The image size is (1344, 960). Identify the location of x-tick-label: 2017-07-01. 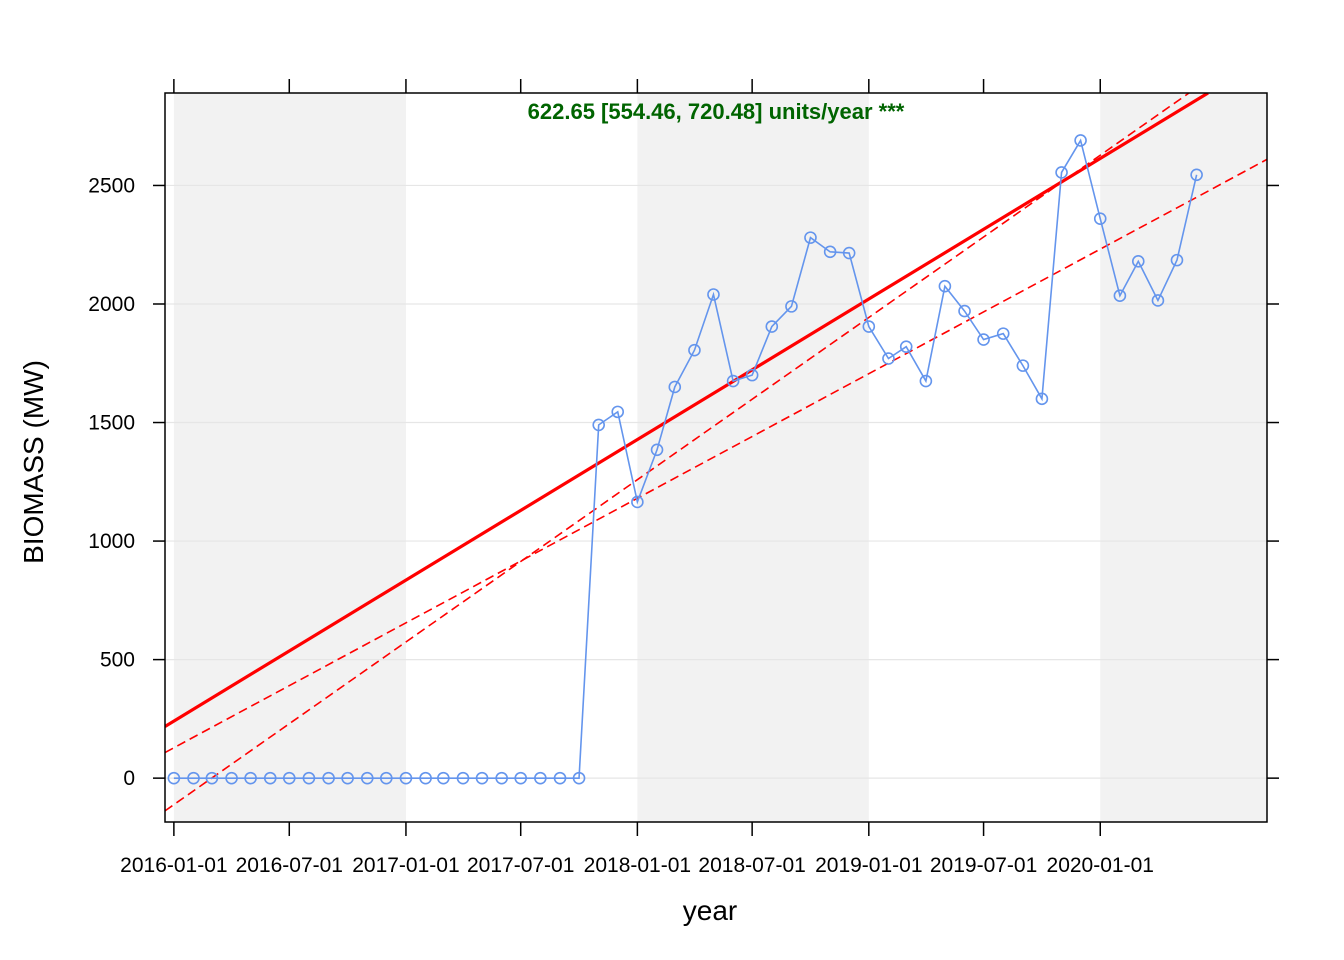
(520, 865).